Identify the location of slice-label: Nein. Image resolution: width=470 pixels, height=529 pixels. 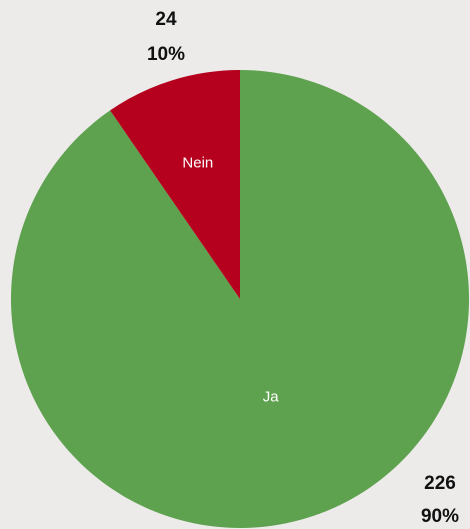
(197, 162).